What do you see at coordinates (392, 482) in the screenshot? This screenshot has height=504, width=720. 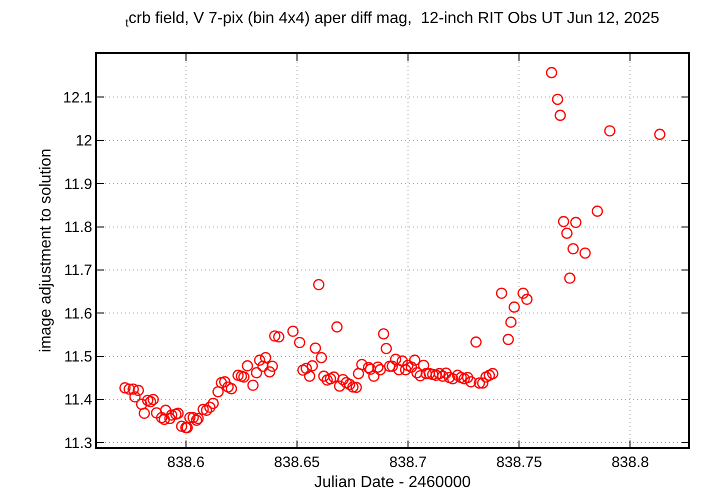 I see `x-axis-title: Julian Date - 2460000` at bounding box center [392, 482].